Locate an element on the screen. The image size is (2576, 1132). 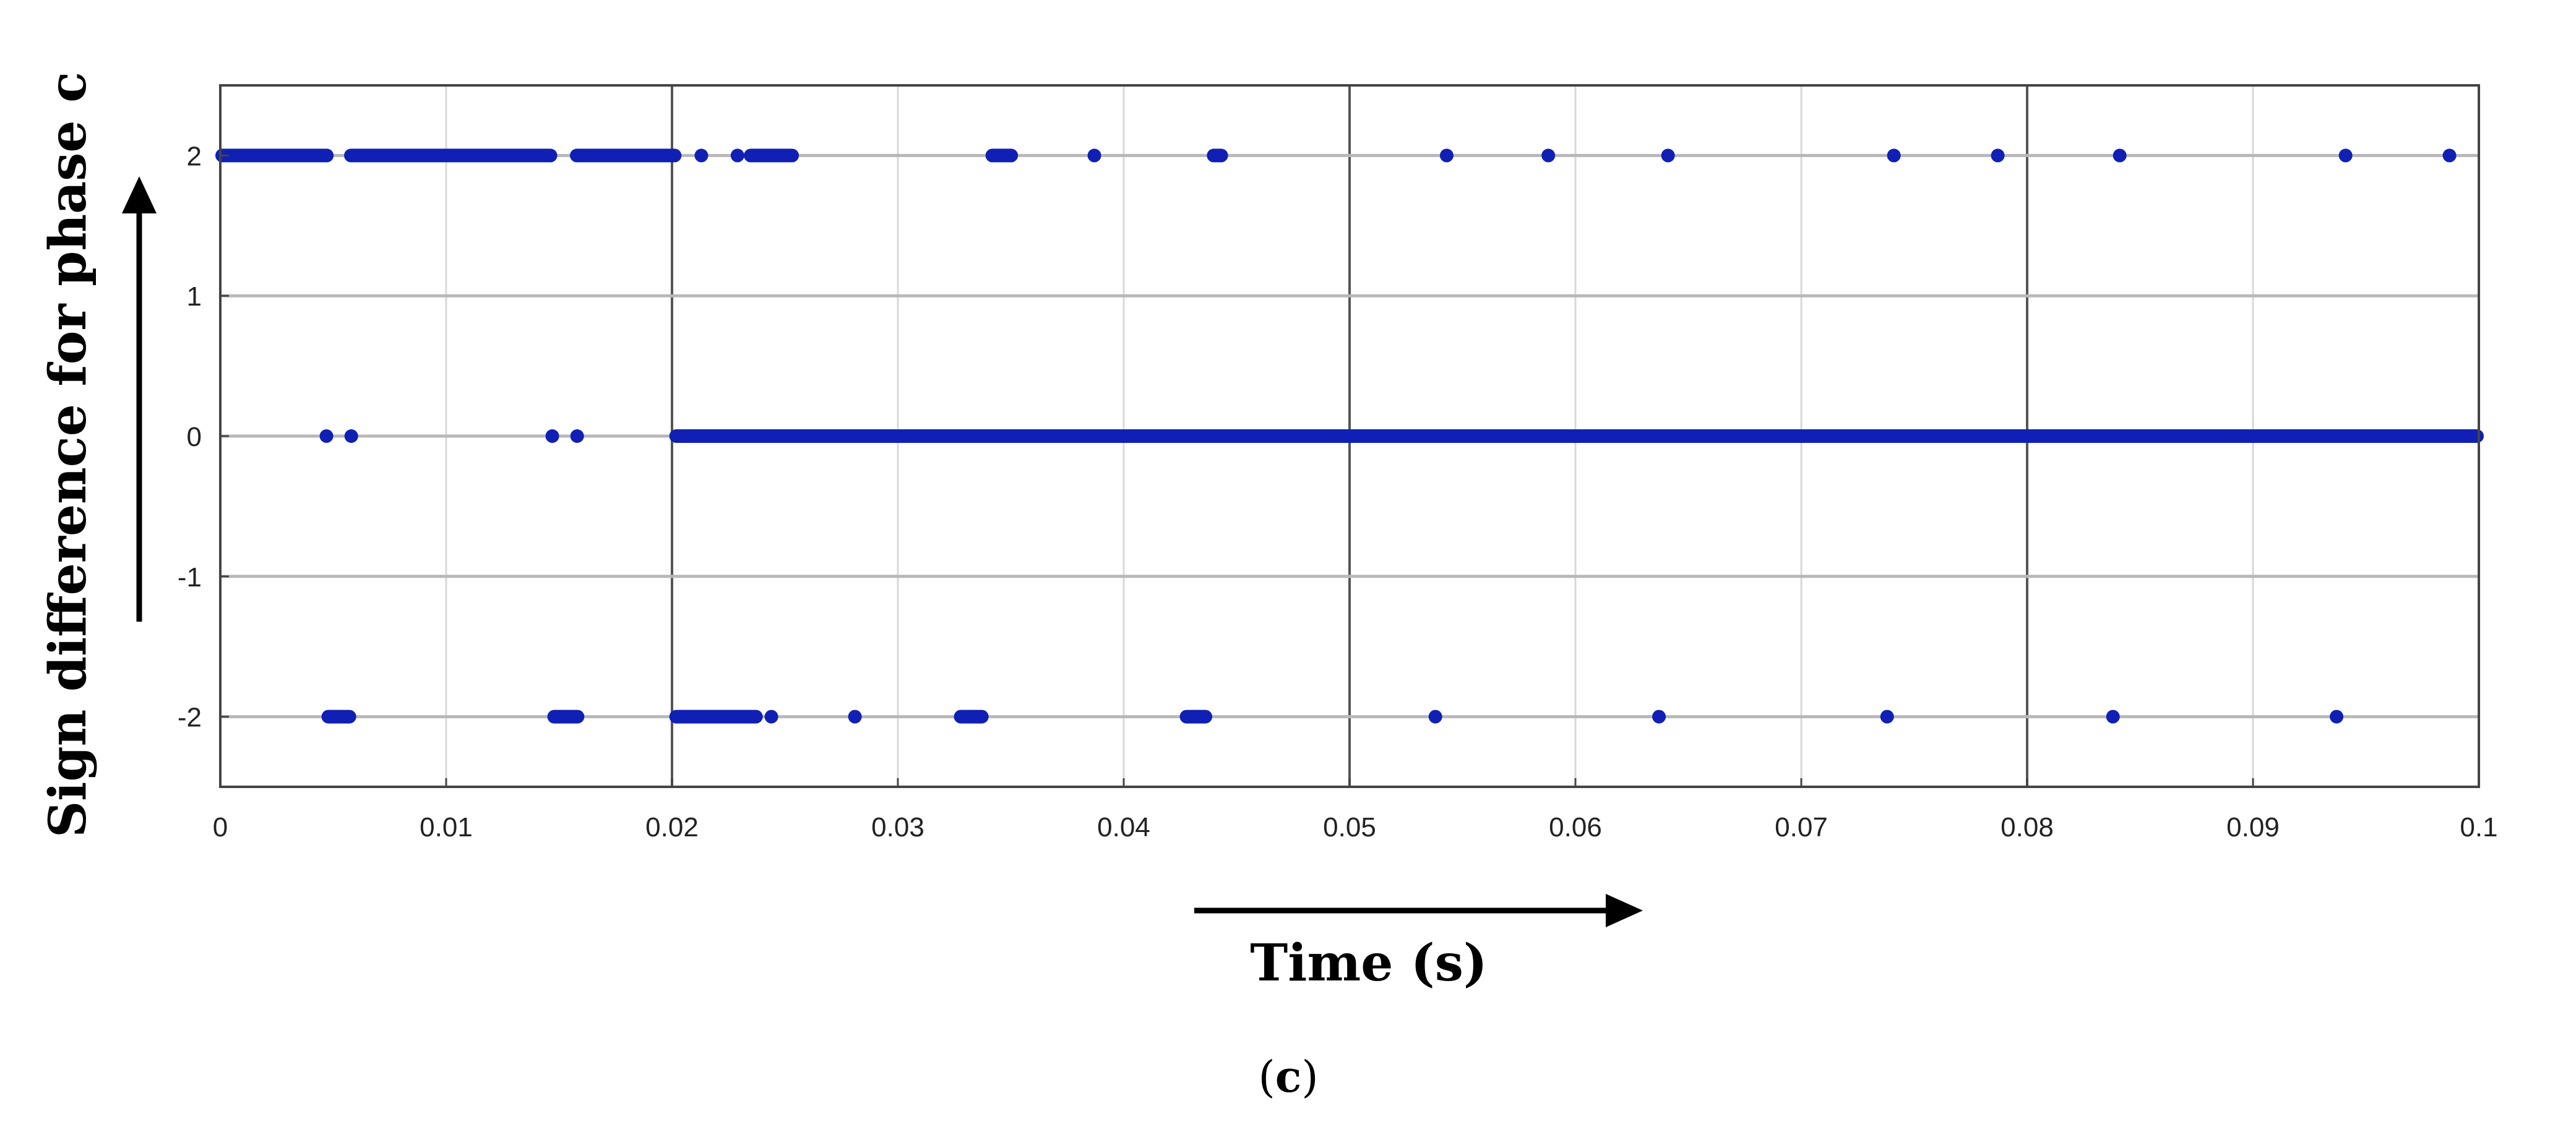
y-tick-label: -2 is located at coordinates (190, 718).